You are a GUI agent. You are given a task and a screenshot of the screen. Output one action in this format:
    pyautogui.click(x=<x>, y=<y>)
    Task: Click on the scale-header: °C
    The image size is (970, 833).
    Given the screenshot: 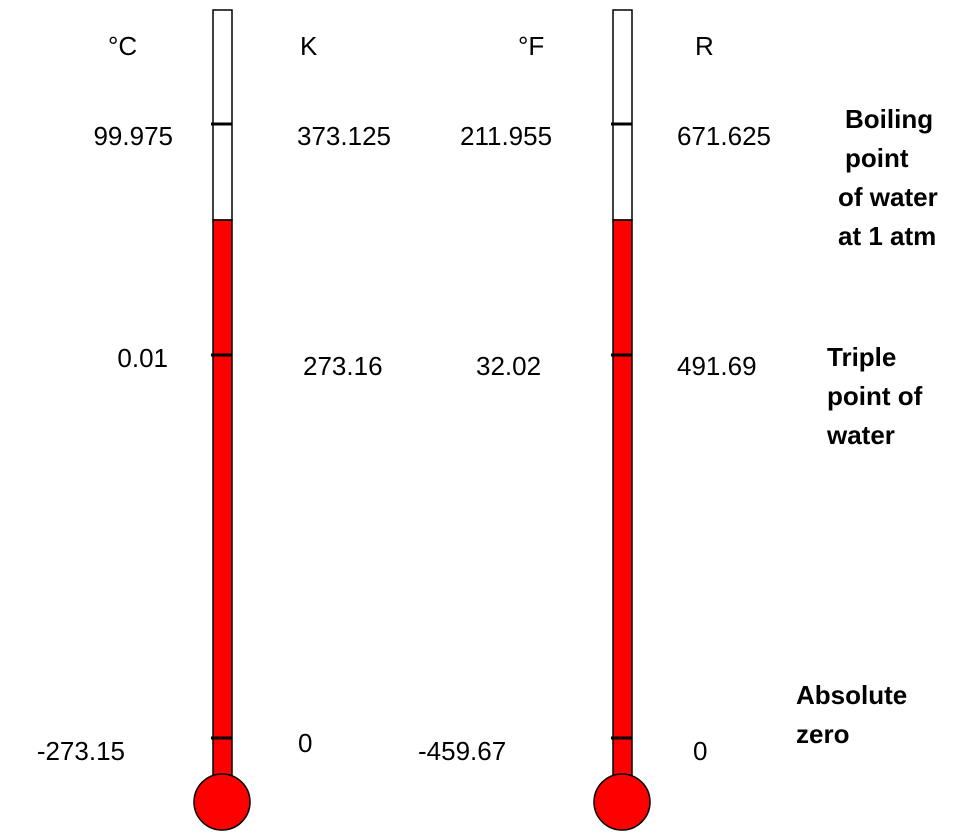 What is the action you would take?
    pyautogui.click(x=122, y=46)
    